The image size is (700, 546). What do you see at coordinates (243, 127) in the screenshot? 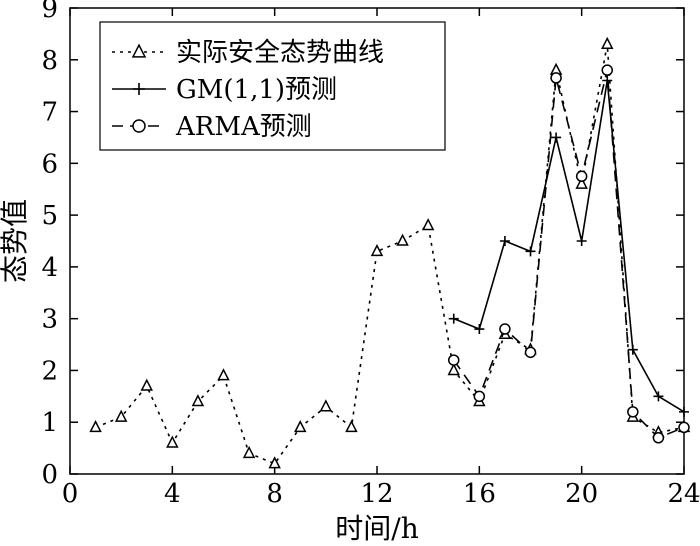
I see `legend-label: ARMA预测` at bounding box center [243, 127].